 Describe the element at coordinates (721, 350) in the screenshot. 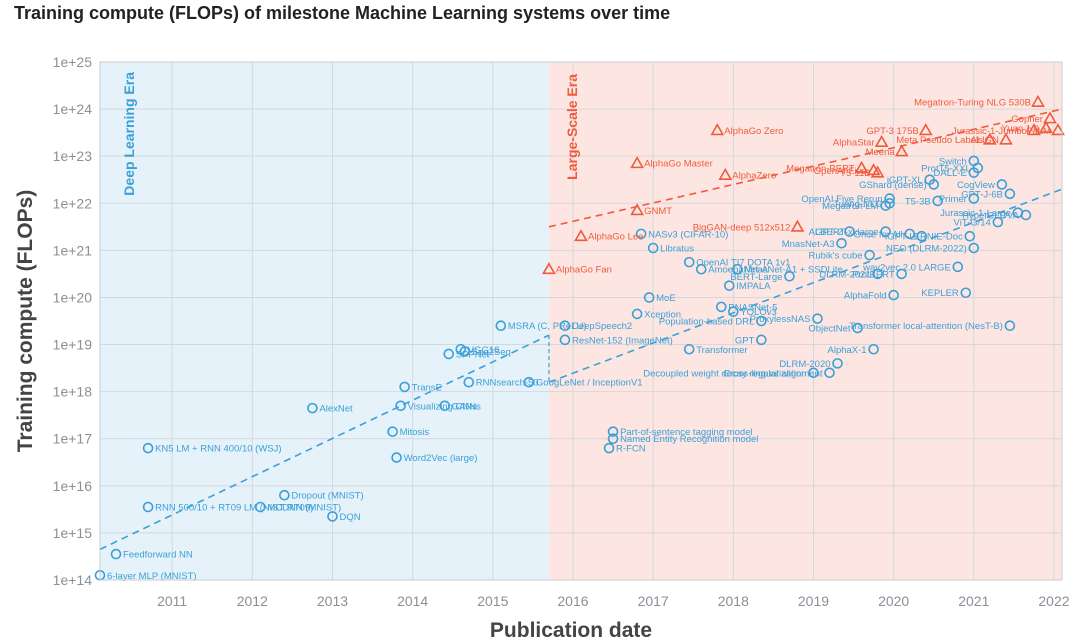

I see `point-label: Transformer` at that location.